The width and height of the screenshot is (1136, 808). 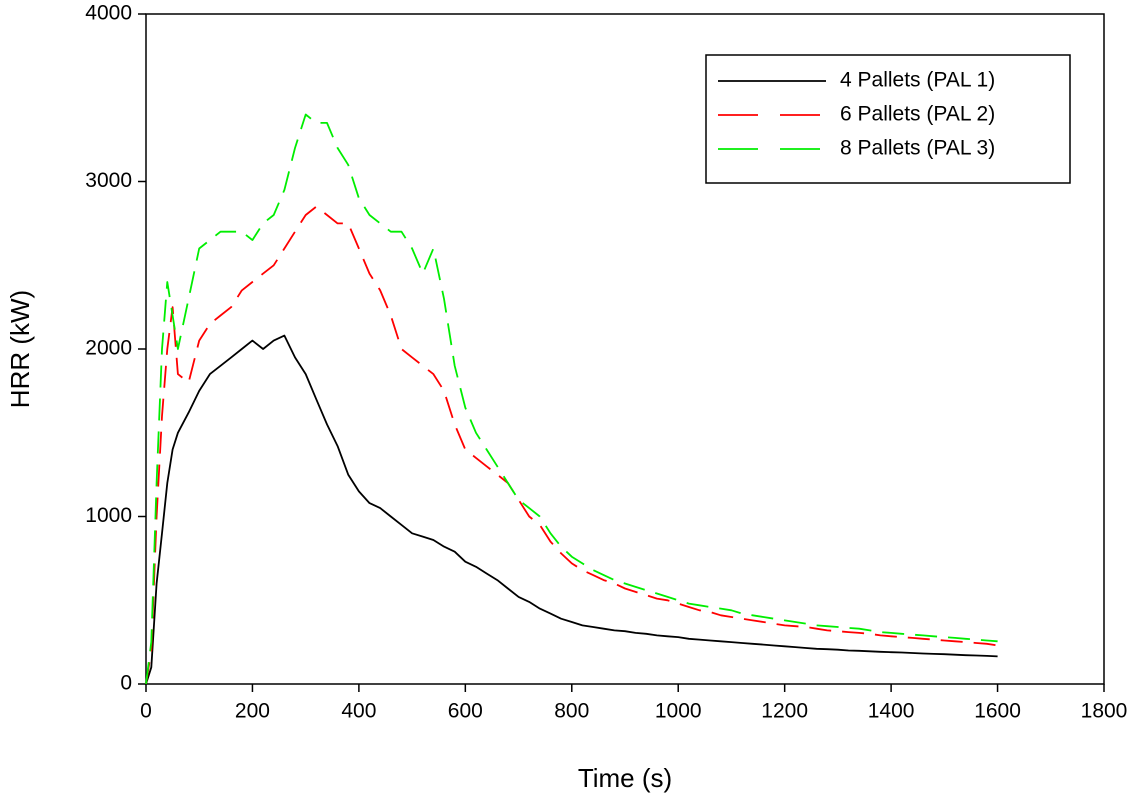 What do you see at coordinates (126, 683) in the screenshot?
I see `y-tick-label: 0` at bounding box center [126, 683].